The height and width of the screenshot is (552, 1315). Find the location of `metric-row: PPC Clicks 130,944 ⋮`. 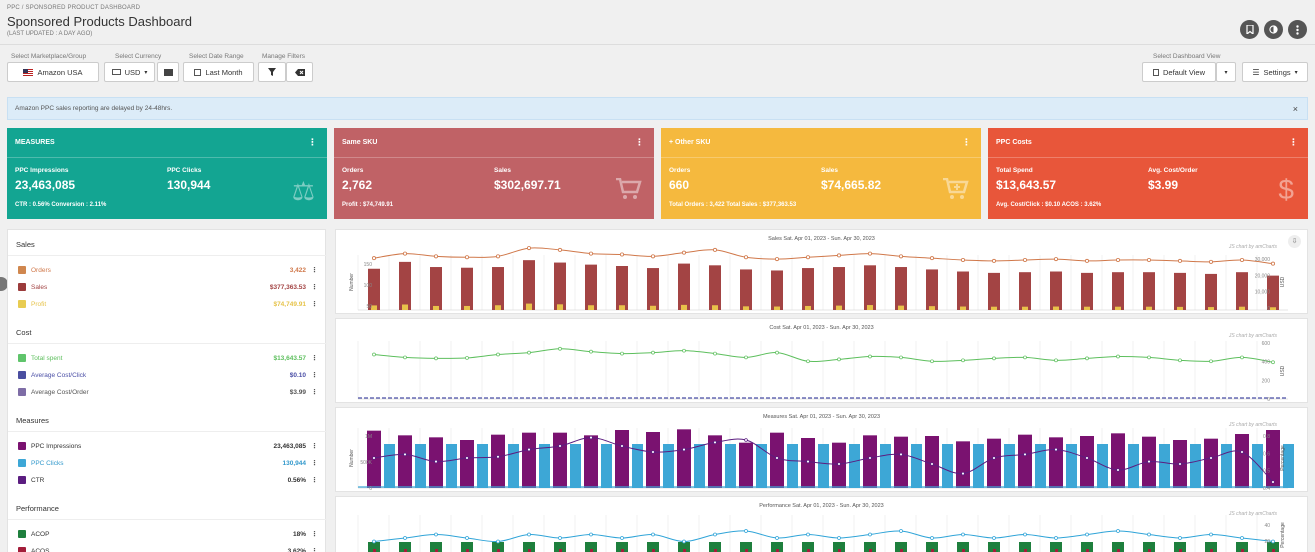

metric-row: PPC Clicks 130,944 ⋮ is located at coordinates (168, 463).